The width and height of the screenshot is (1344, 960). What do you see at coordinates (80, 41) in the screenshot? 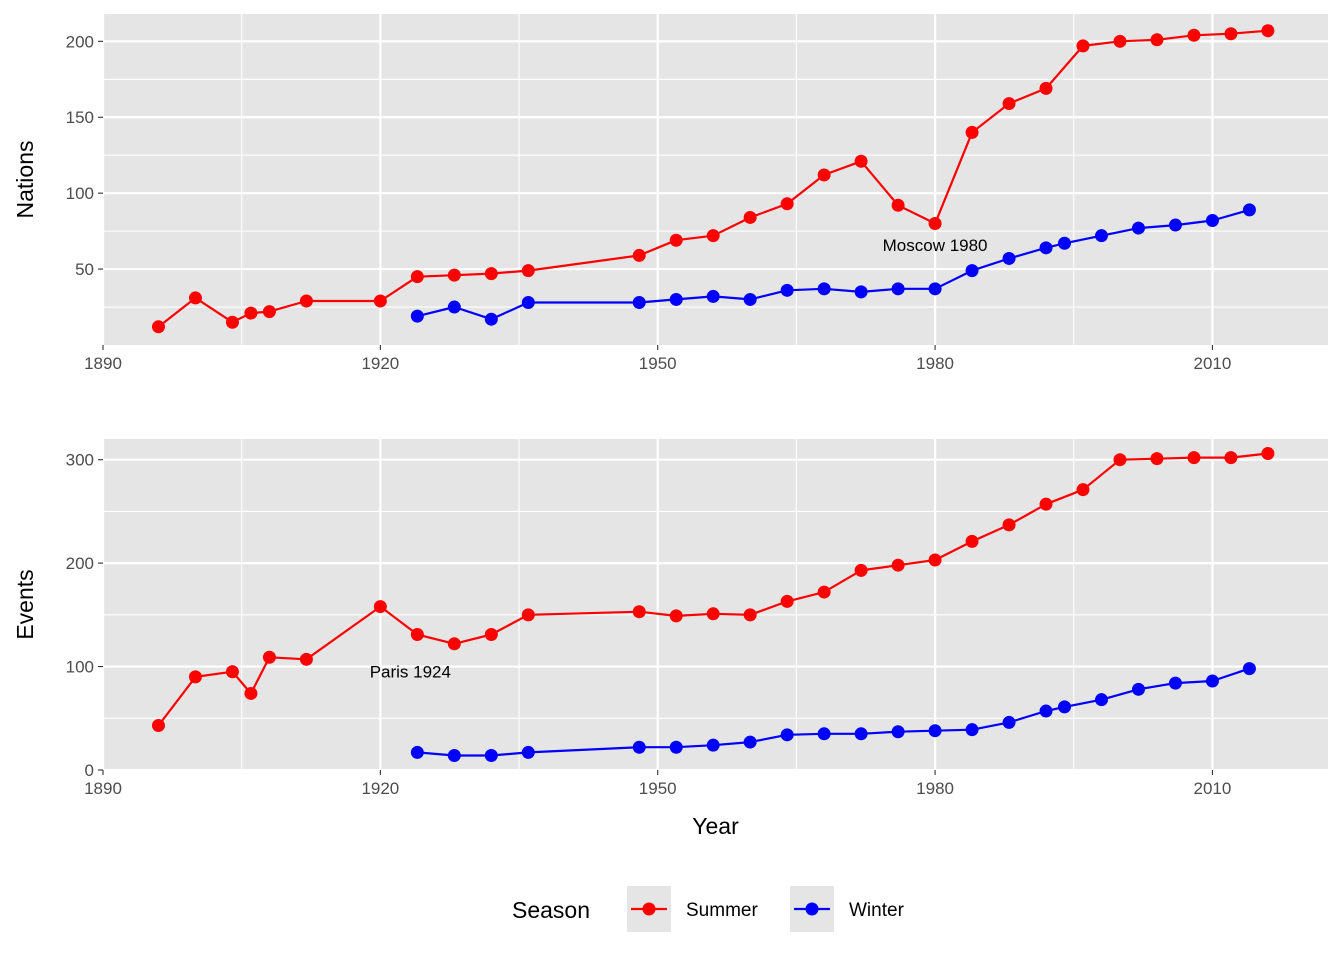
I see `y-tick-label: 200` at bounding box center [80, 41].